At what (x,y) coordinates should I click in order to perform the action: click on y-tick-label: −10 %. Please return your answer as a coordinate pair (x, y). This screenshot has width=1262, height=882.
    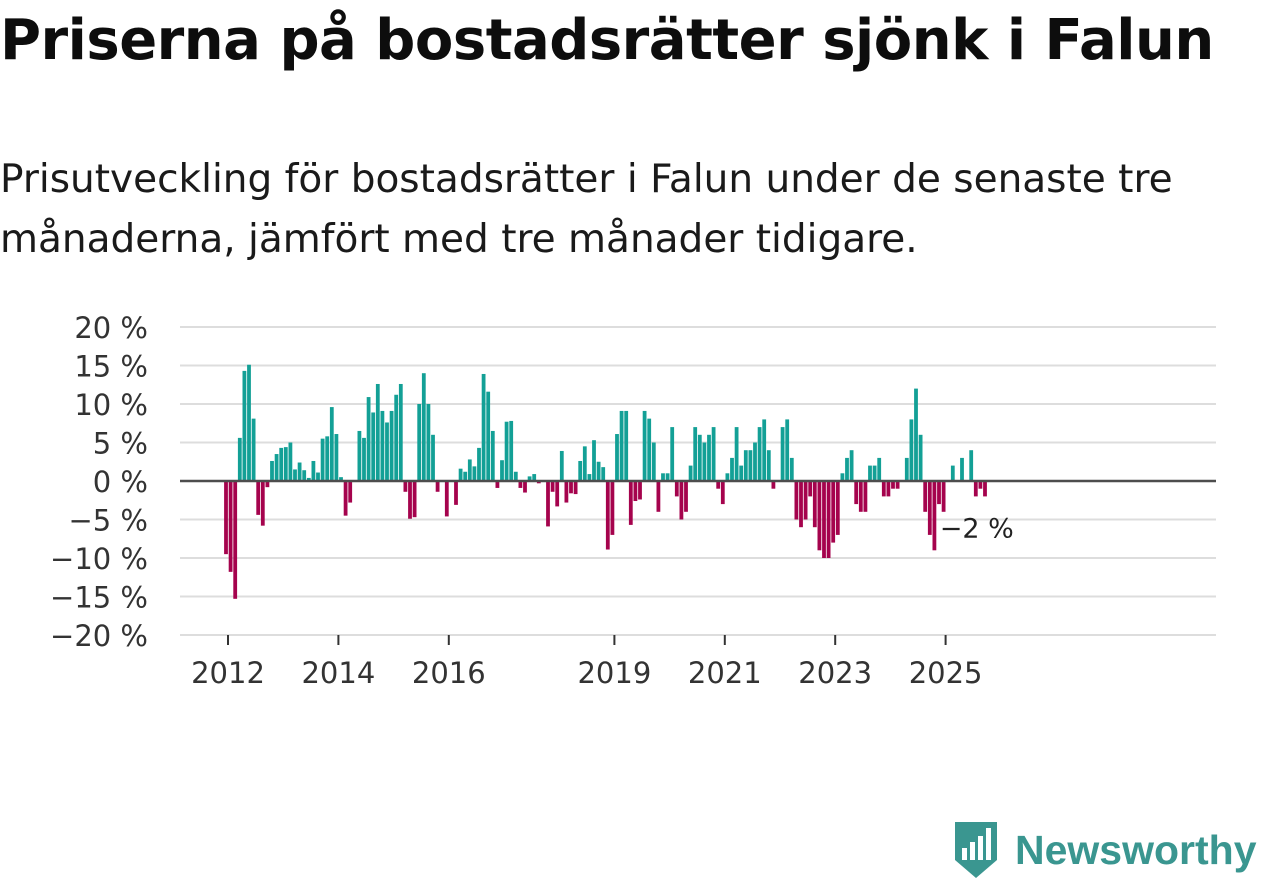
    Looking at the image, I should click on (99, 559).